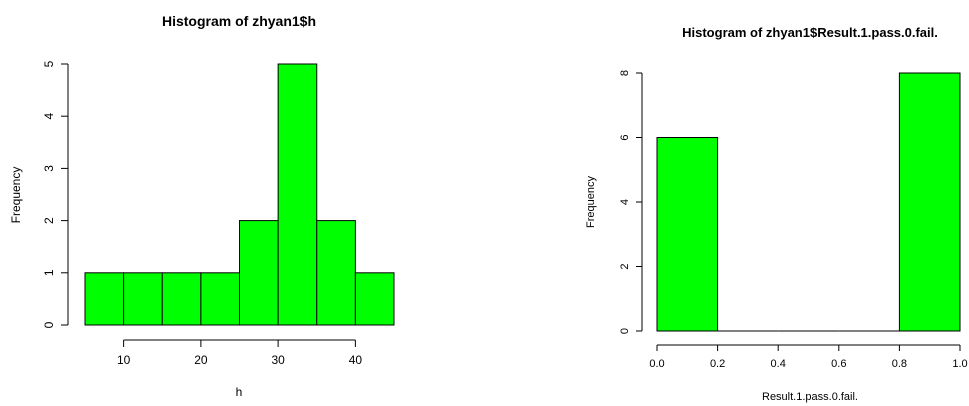  I want to click on x-tick-label: 0.6, so click(838, 364).